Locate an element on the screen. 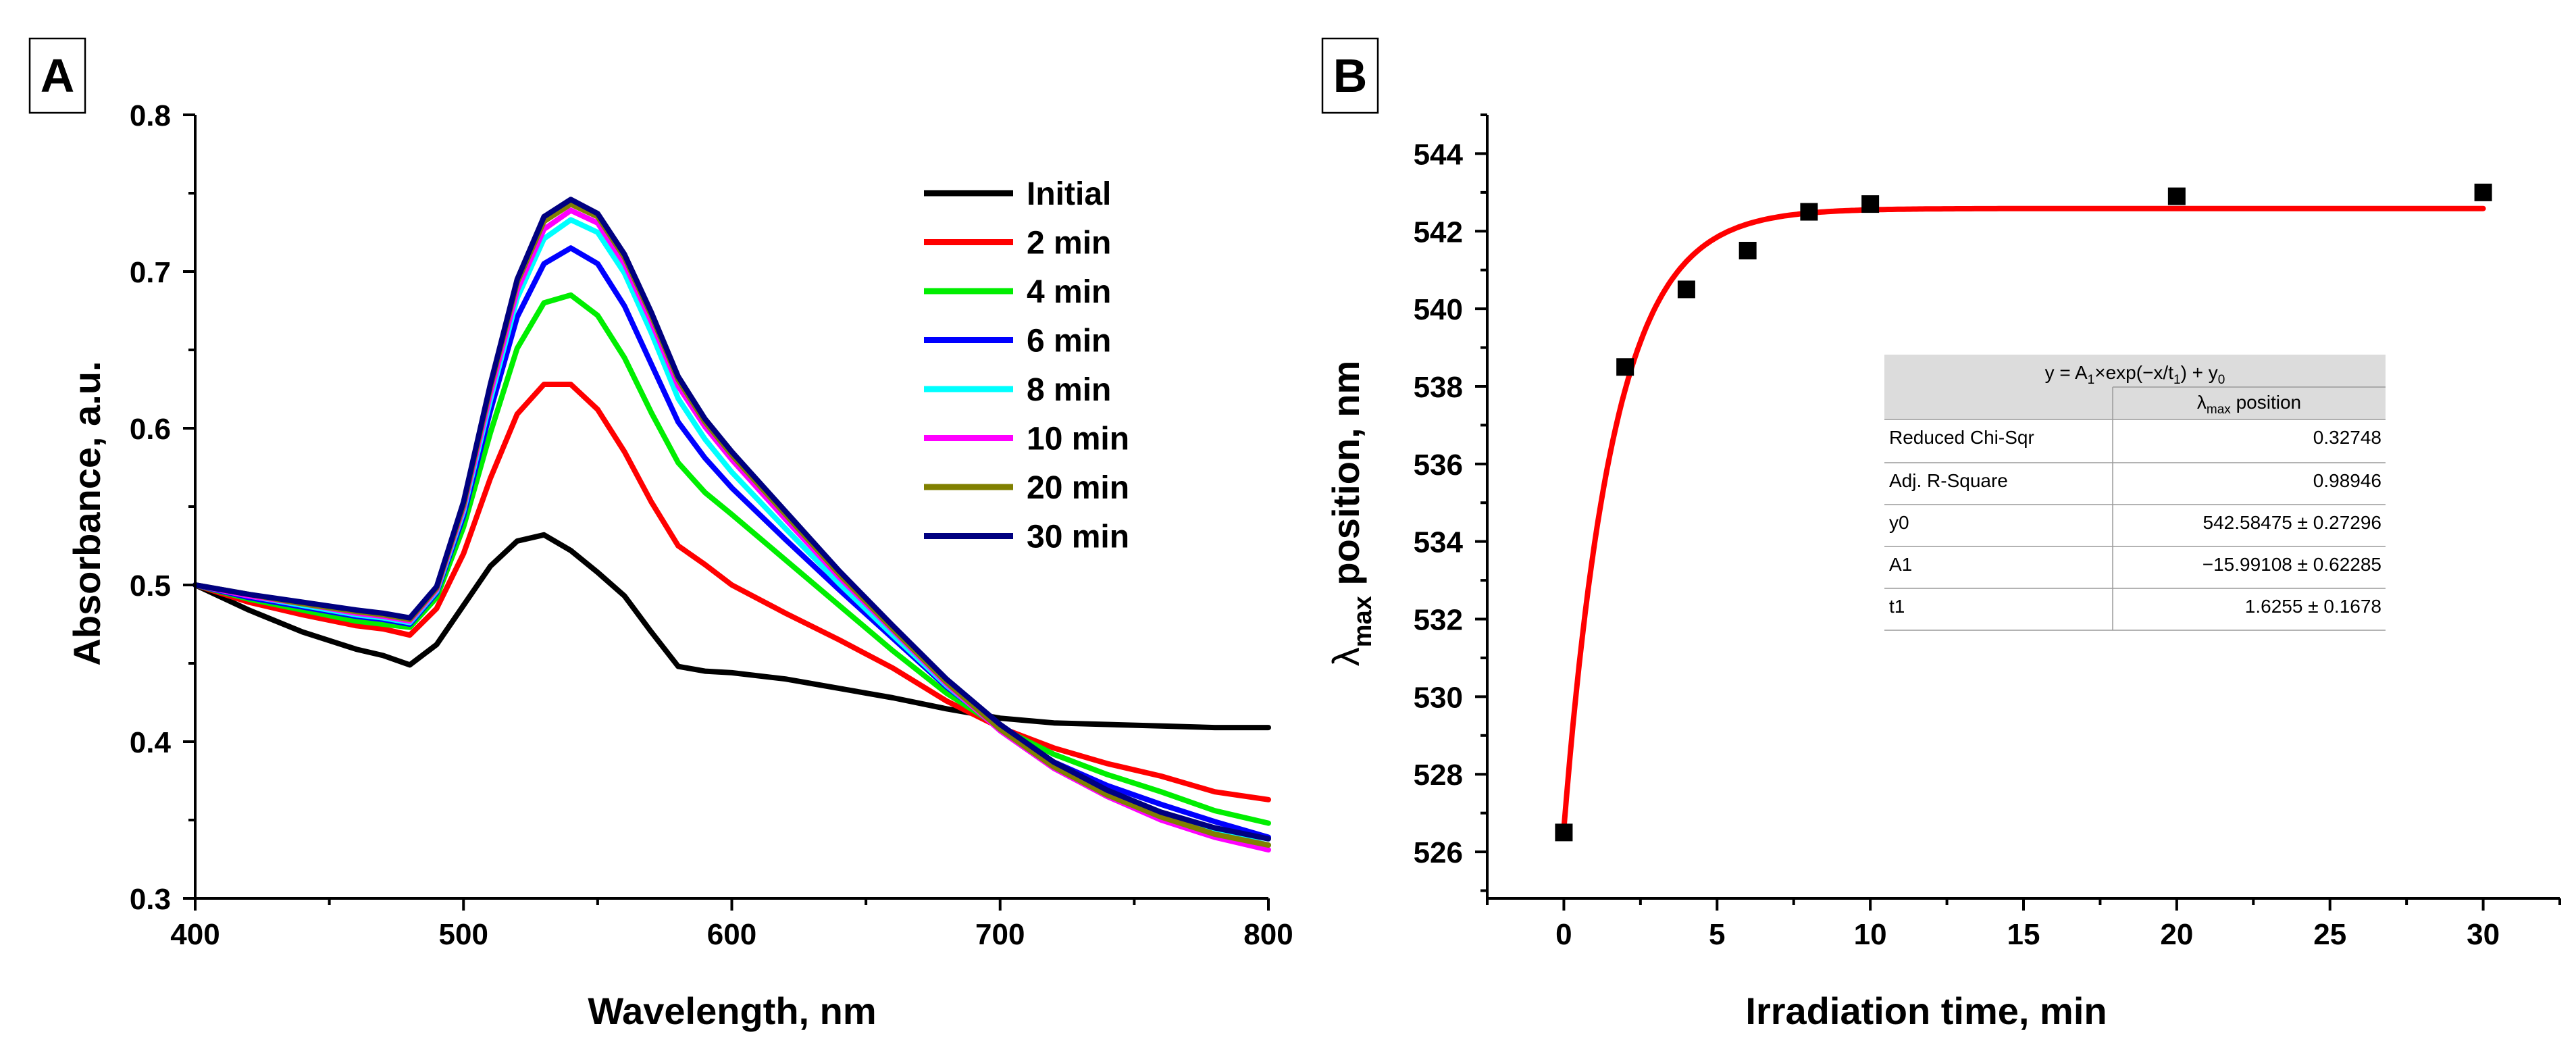 The height and width of the screenshot is (1047, 2576). panel-a-x-tick-label: 400 is located at coordinates (195, 935).